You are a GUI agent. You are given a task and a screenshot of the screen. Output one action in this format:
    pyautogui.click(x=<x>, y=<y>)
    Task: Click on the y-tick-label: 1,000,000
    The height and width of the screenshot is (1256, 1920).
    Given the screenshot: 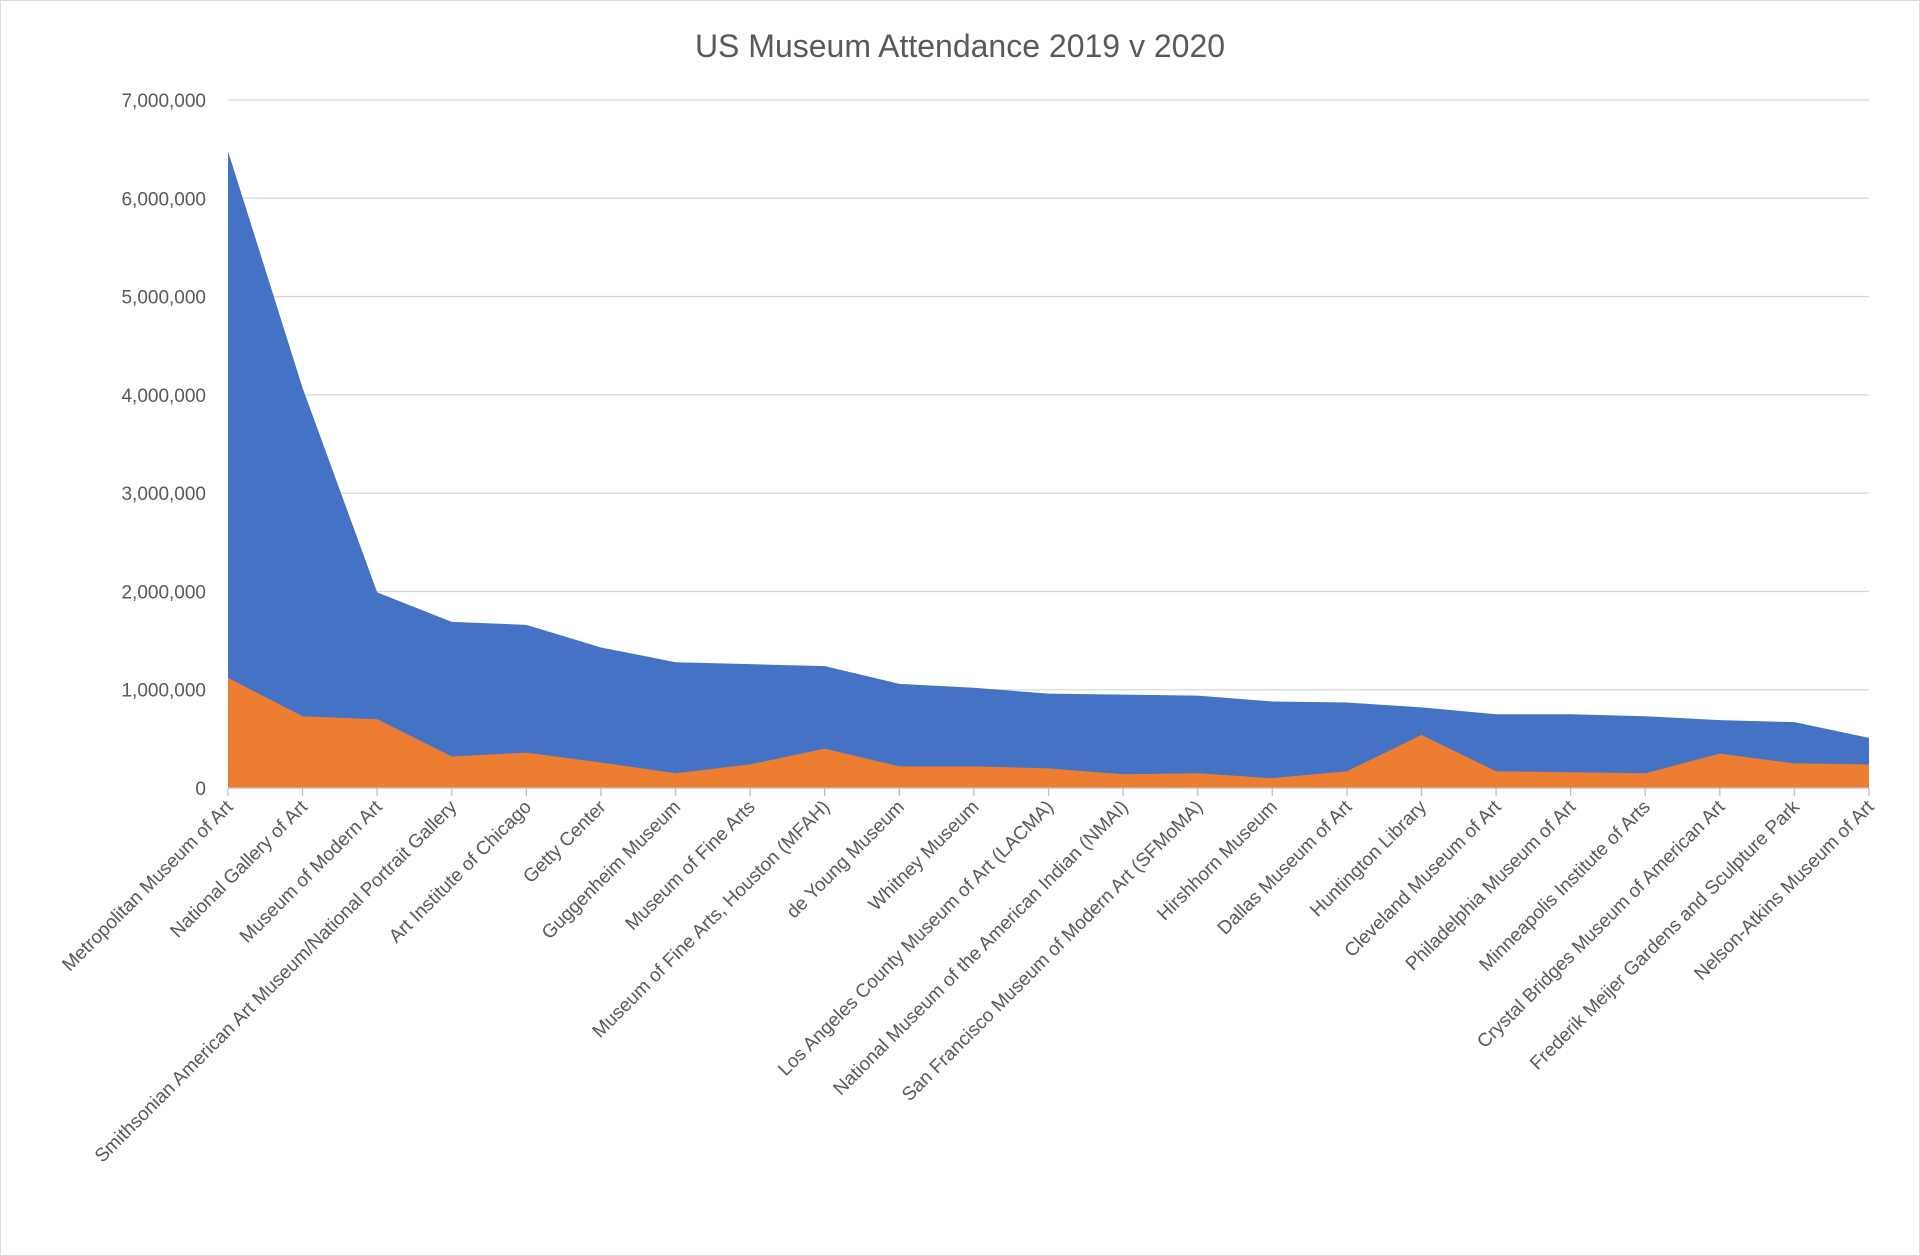 What is the action you would take?
    pyautogui.click(x=163, y=691)
    